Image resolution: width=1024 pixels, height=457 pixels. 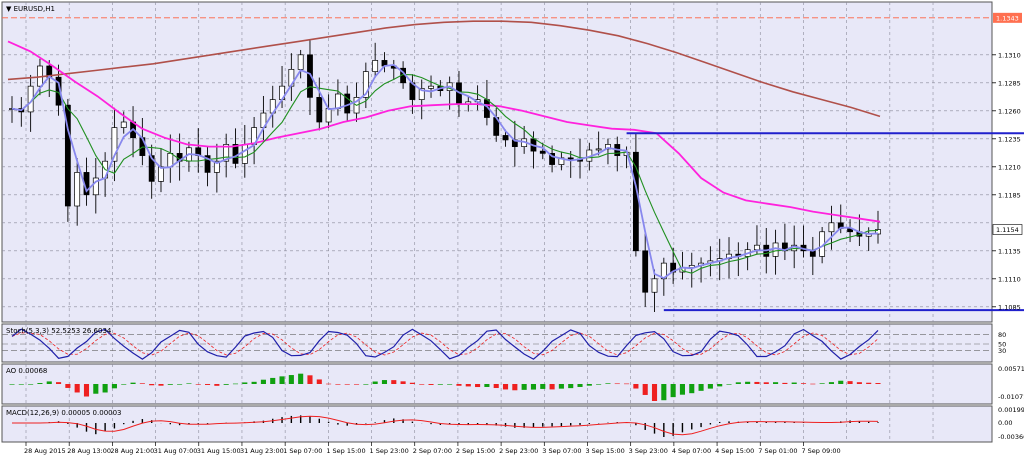 What do you see at coordinates (1009, 279) in the screenshot?
I see `price-tick-label: 1.1110` at bounding box center [1009, 279].